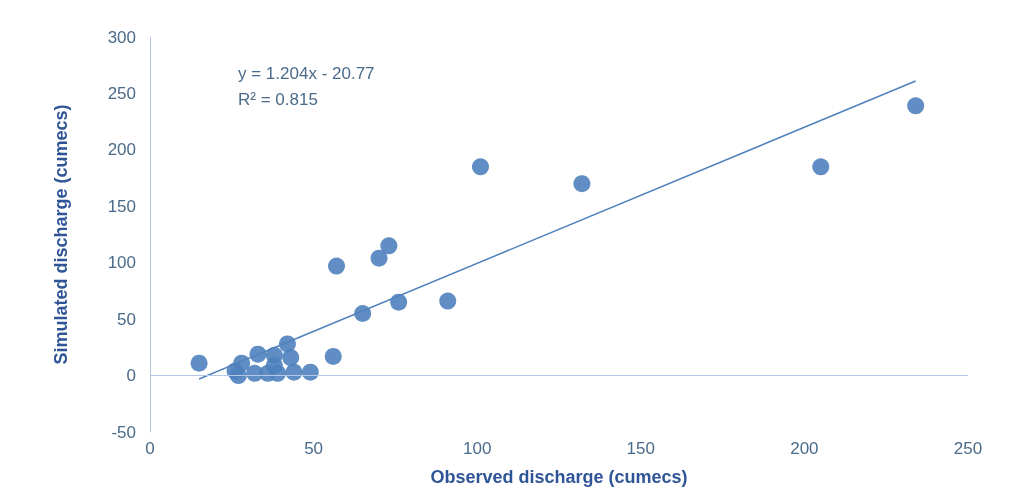  I want to click on annotation: y = 1.204x - 20.77 R² = 0.815, so click(306, 86).